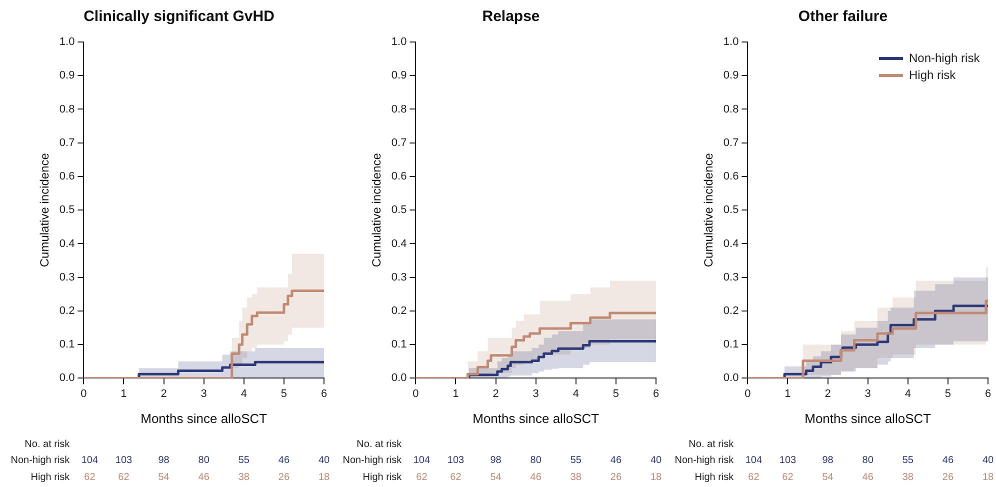 This screenshot has width=996, height=487. What do you see at coordinates (932, 75) in the screenshot?
I see `legend-label: High risk` at bounding box center [932, 75].